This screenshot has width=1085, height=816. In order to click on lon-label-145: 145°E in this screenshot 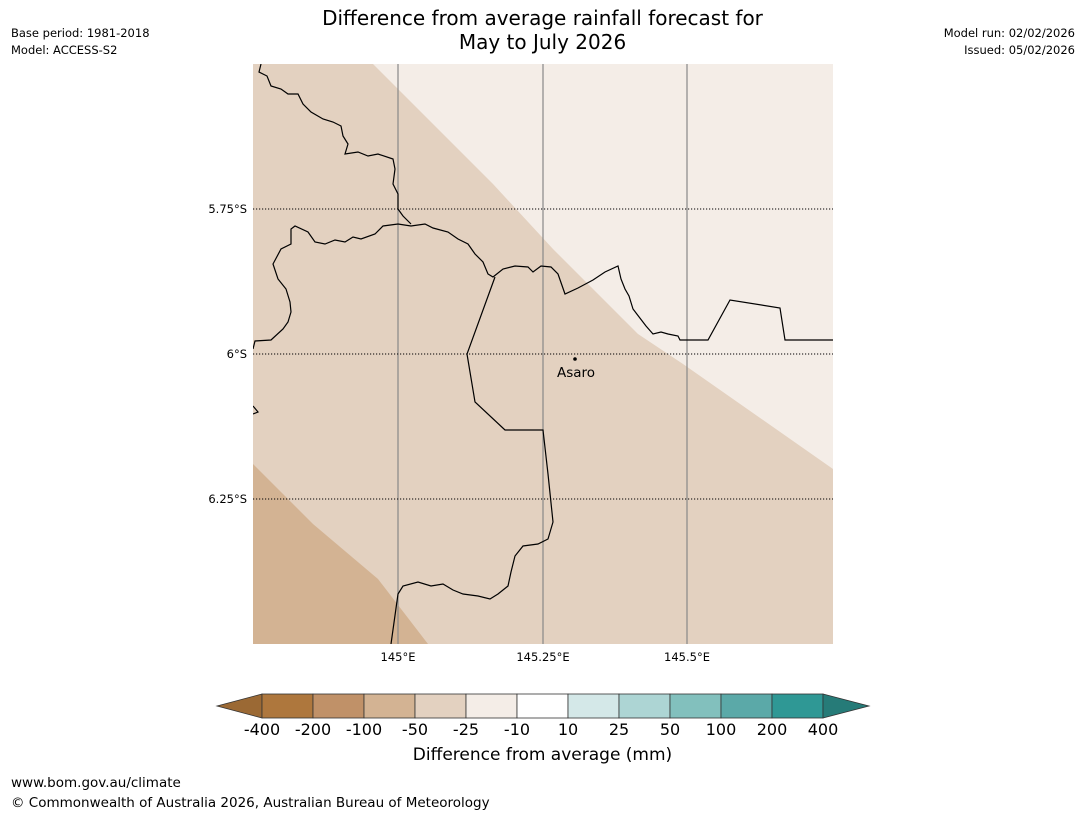, I will do `click(398, 657)`.